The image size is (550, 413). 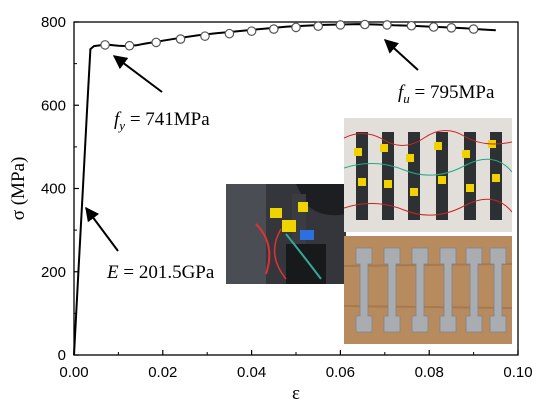 What do you see at coordinates (161, 94) in the screenshot?
I see `annotation-fy: fy = 741MPa` at bounding box center [161, 94].